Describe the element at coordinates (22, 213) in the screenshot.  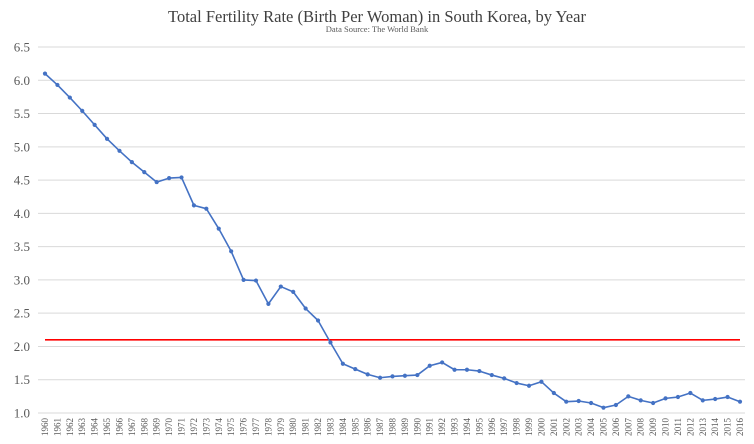
I see `y-tick-label: 4.0` at that location.